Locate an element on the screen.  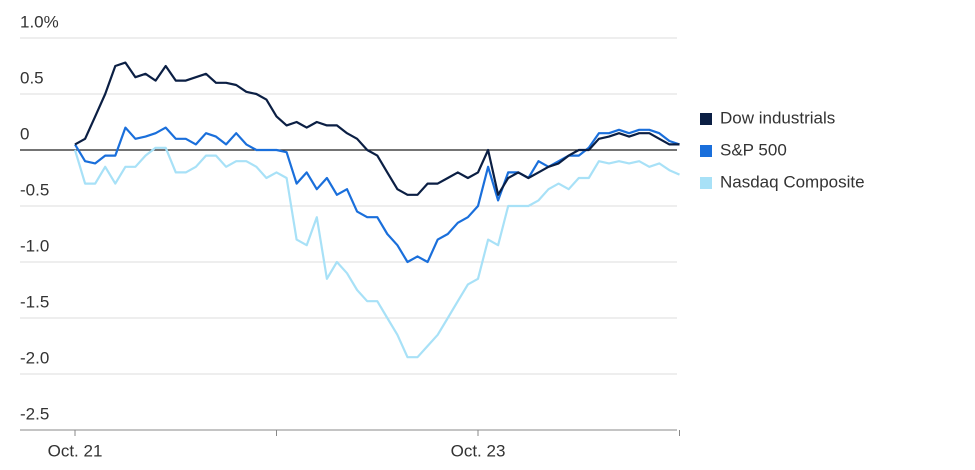
y-tick-label: -0.5 is located at coordinates (34, 189).